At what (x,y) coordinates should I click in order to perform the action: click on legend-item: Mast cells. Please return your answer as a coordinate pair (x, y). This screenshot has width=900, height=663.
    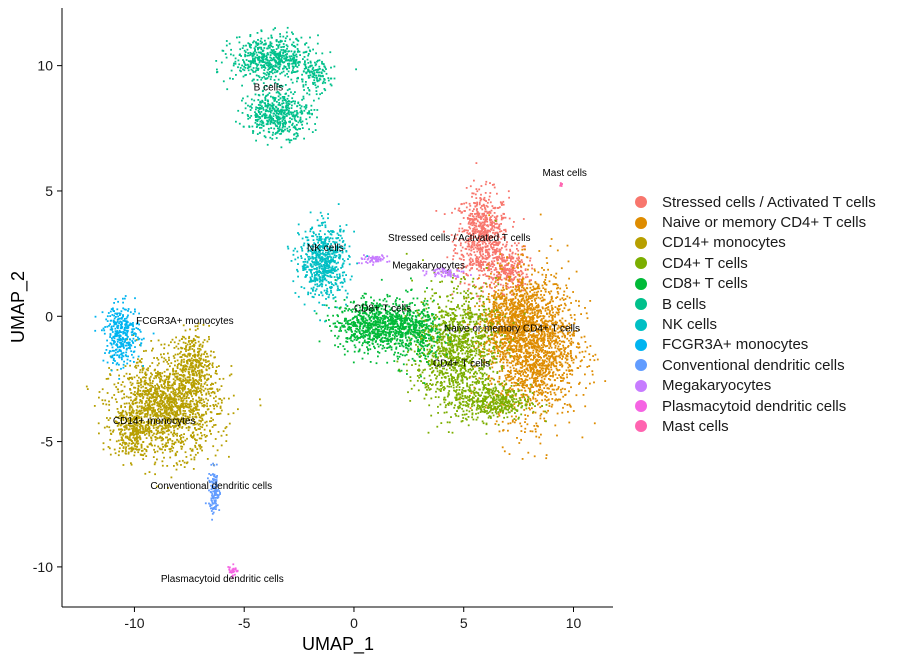
    Looking at the image, I should click on (755, 426).